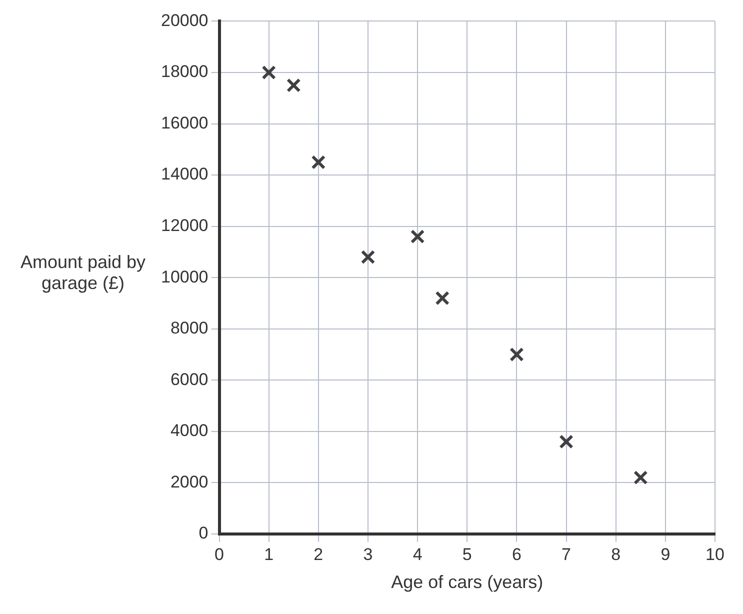 The image size is (743, 614). I want to click on y-tick-label: 2000, so click(189, 482).